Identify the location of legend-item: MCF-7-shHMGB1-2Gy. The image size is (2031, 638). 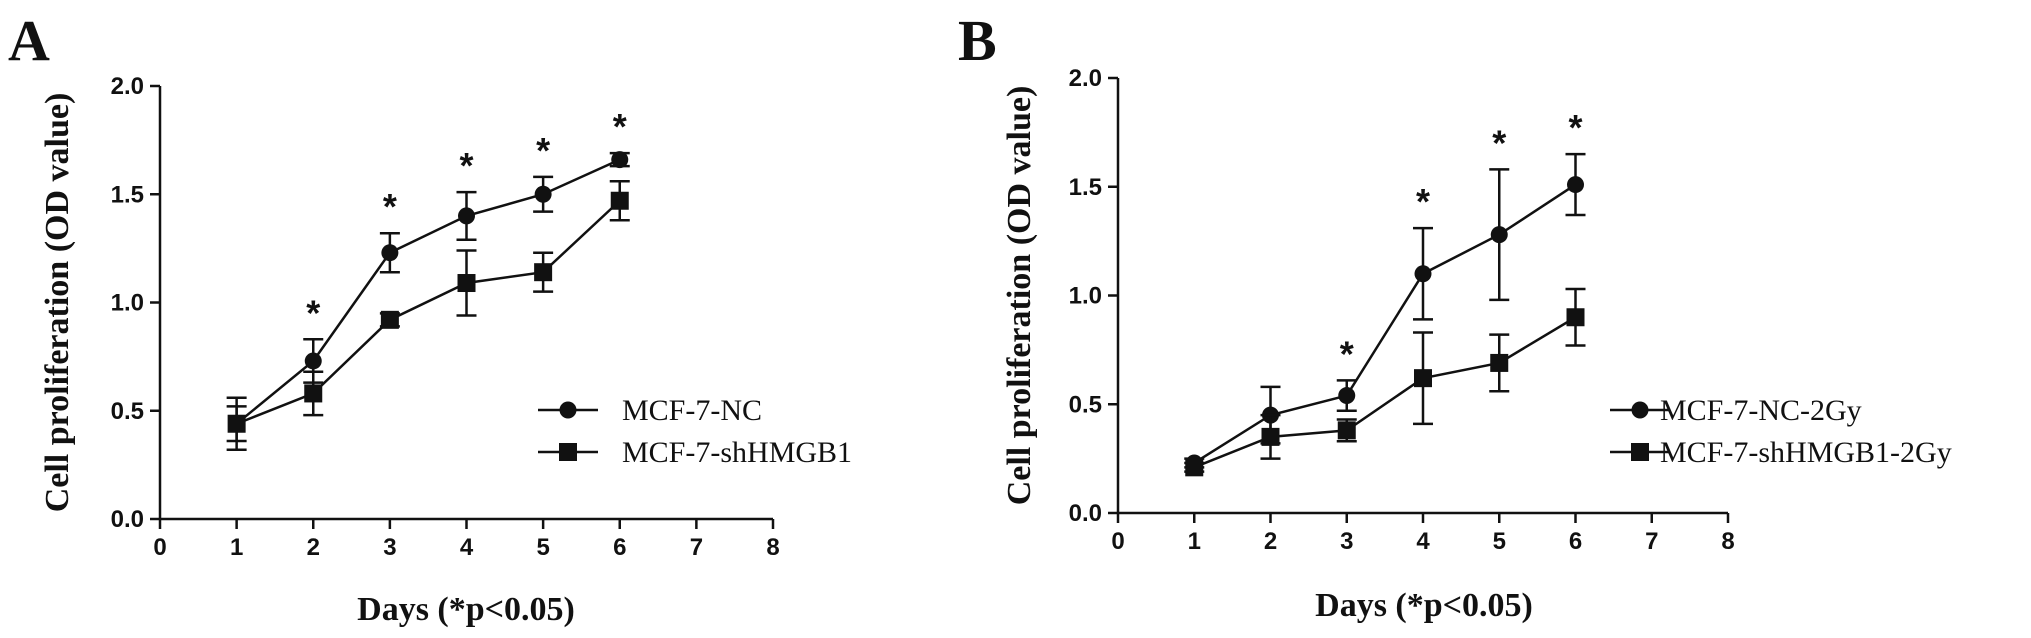
(1781, 452).